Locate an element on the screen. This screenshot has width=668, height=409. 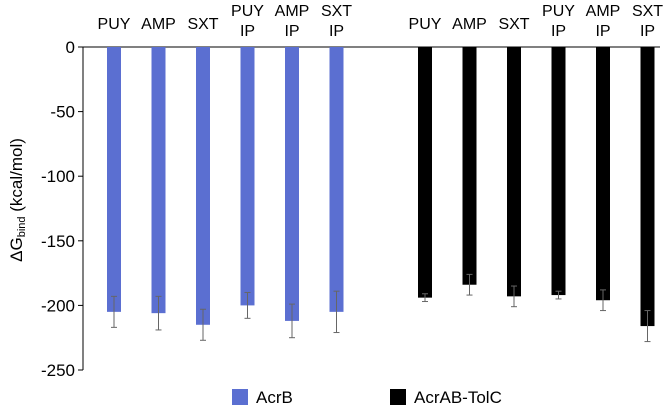
y-axis-label-sub: bind is located at coordinates (22, 227).